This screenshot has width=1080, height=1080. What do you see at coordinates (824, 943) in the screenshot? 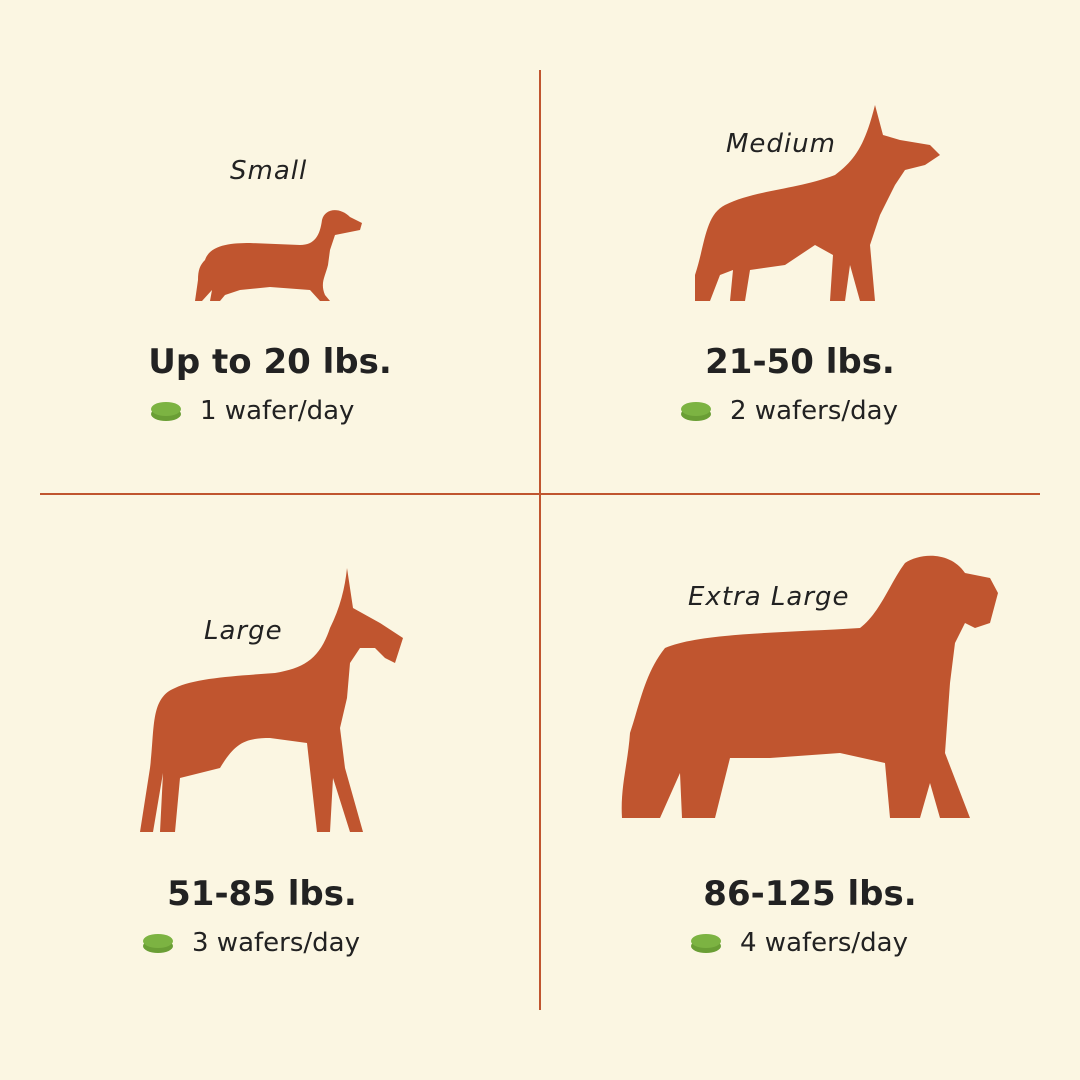
I see `dose-text: 4 wafers/day` at bounding box center [824, 943].